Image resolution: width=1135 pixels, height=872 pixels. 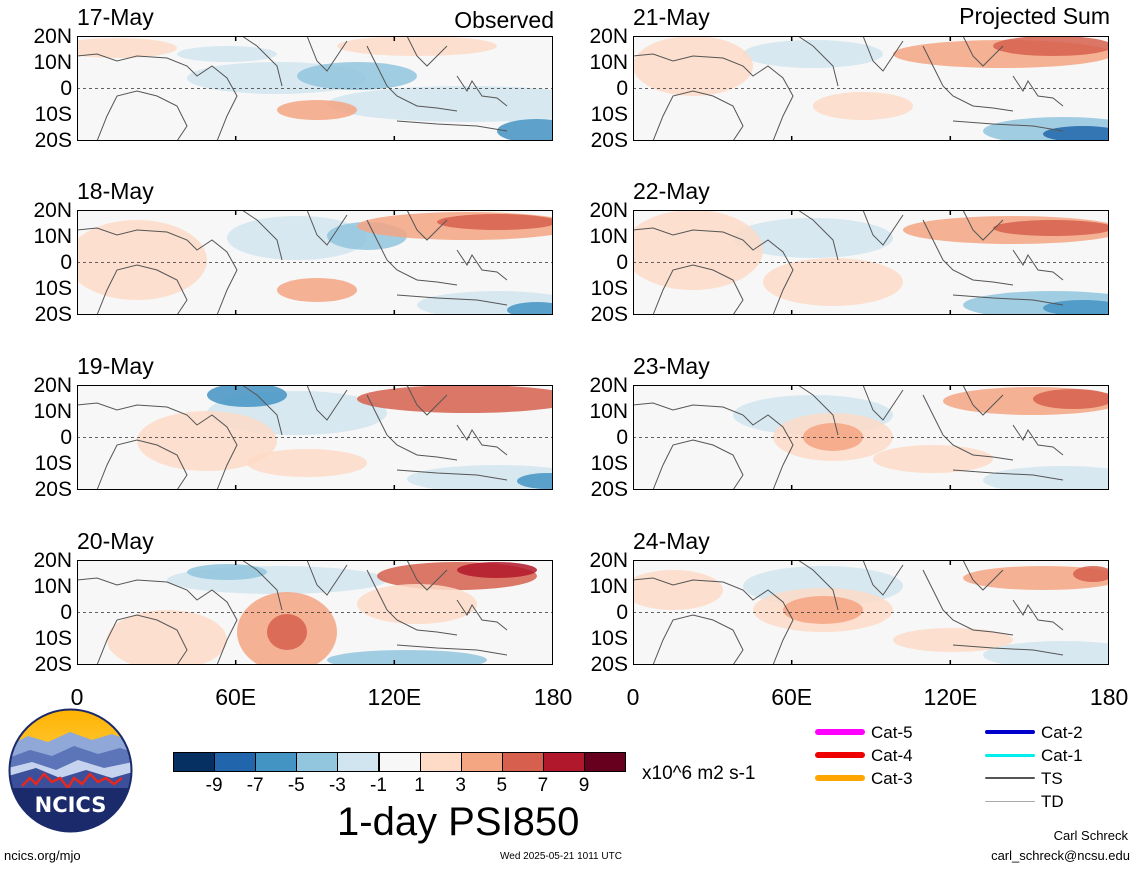 I want to click on map-panel-20-may, so click(x=315, y=612).